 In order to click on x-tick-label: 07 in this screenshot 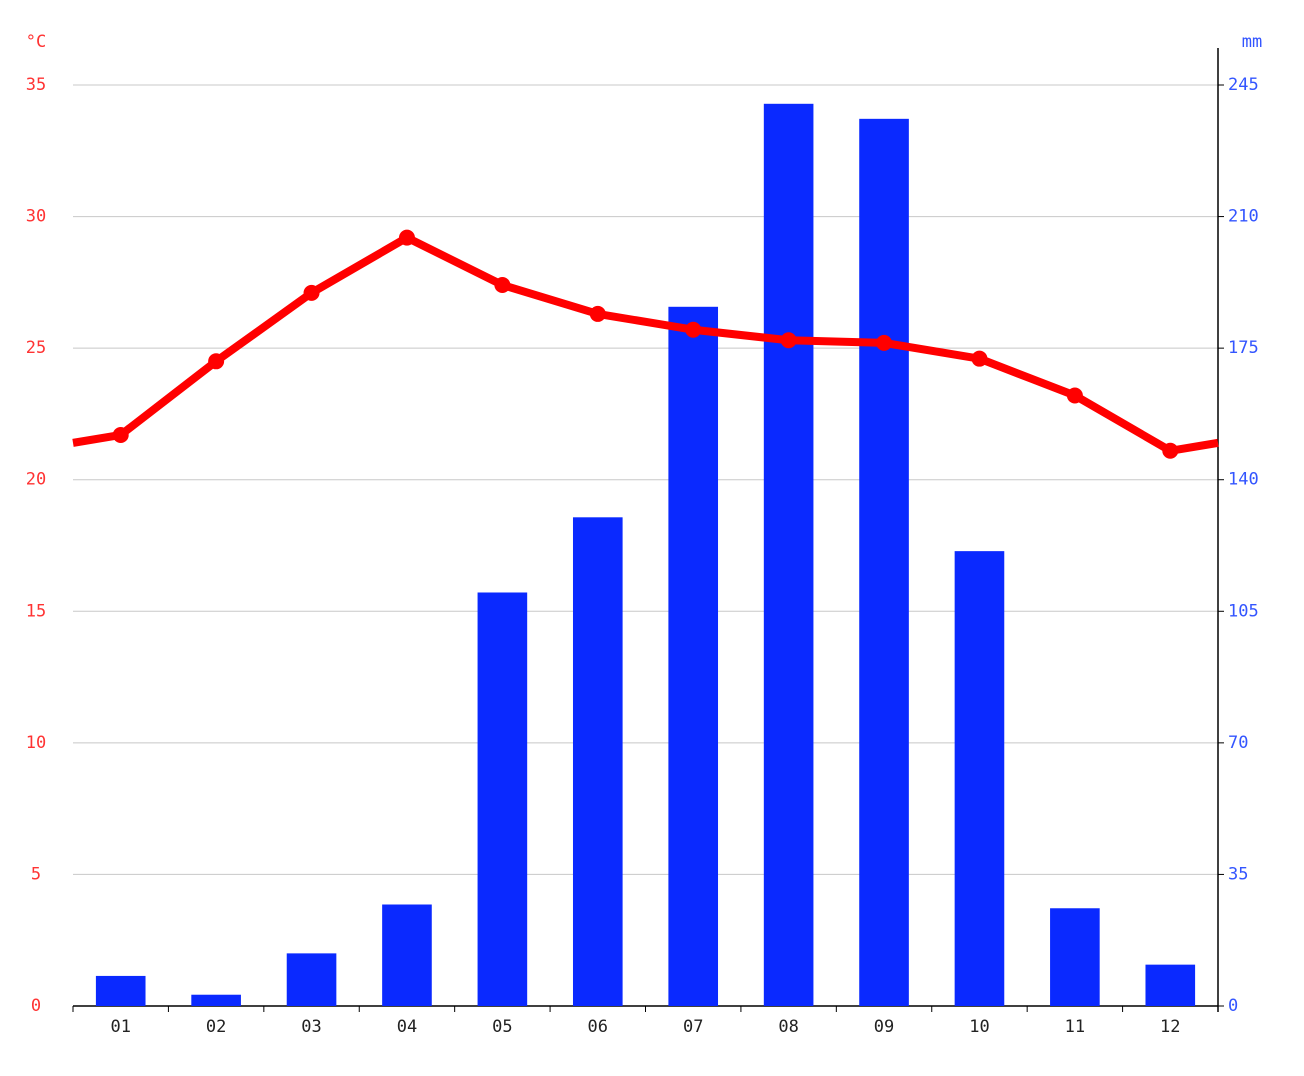, I will do `click(693, 1027)`.